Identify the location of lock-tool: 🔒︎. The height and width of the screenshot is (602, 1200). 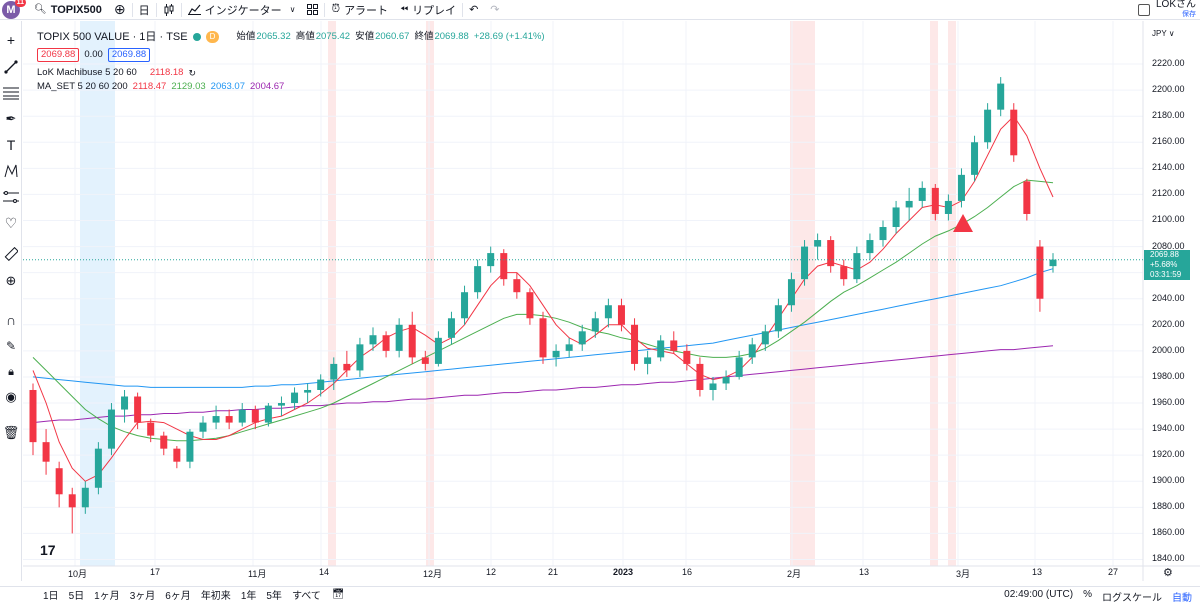
(11, 372).